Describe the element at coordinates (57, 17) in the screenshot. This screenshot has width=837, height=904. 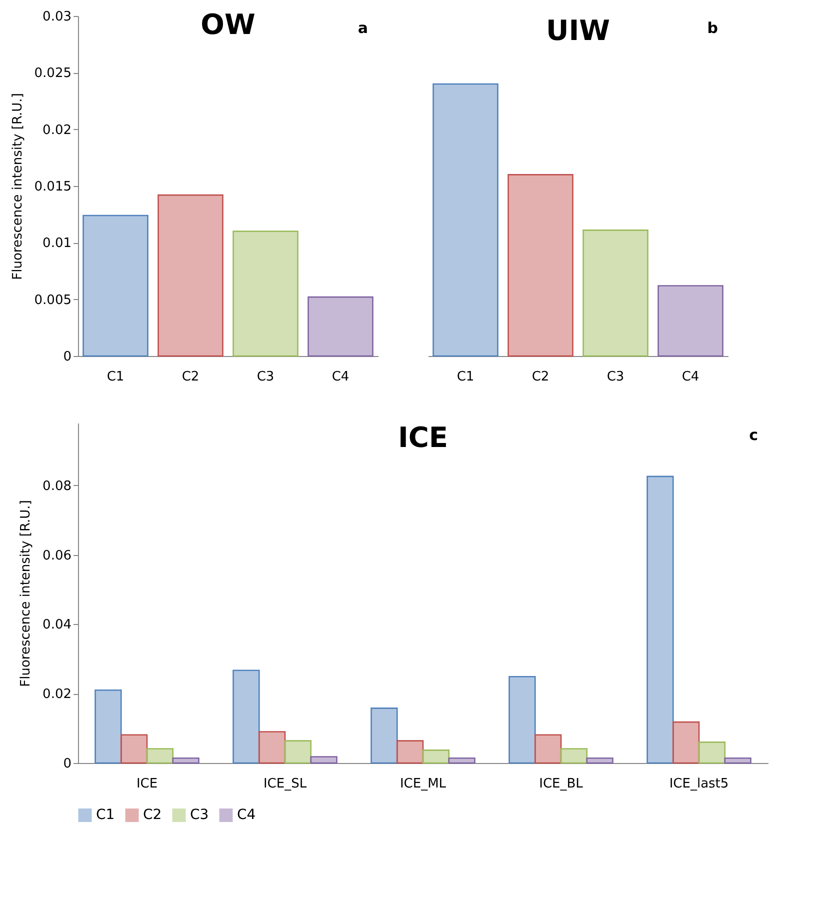
I see `y-tick-label: 0.03` at that location.